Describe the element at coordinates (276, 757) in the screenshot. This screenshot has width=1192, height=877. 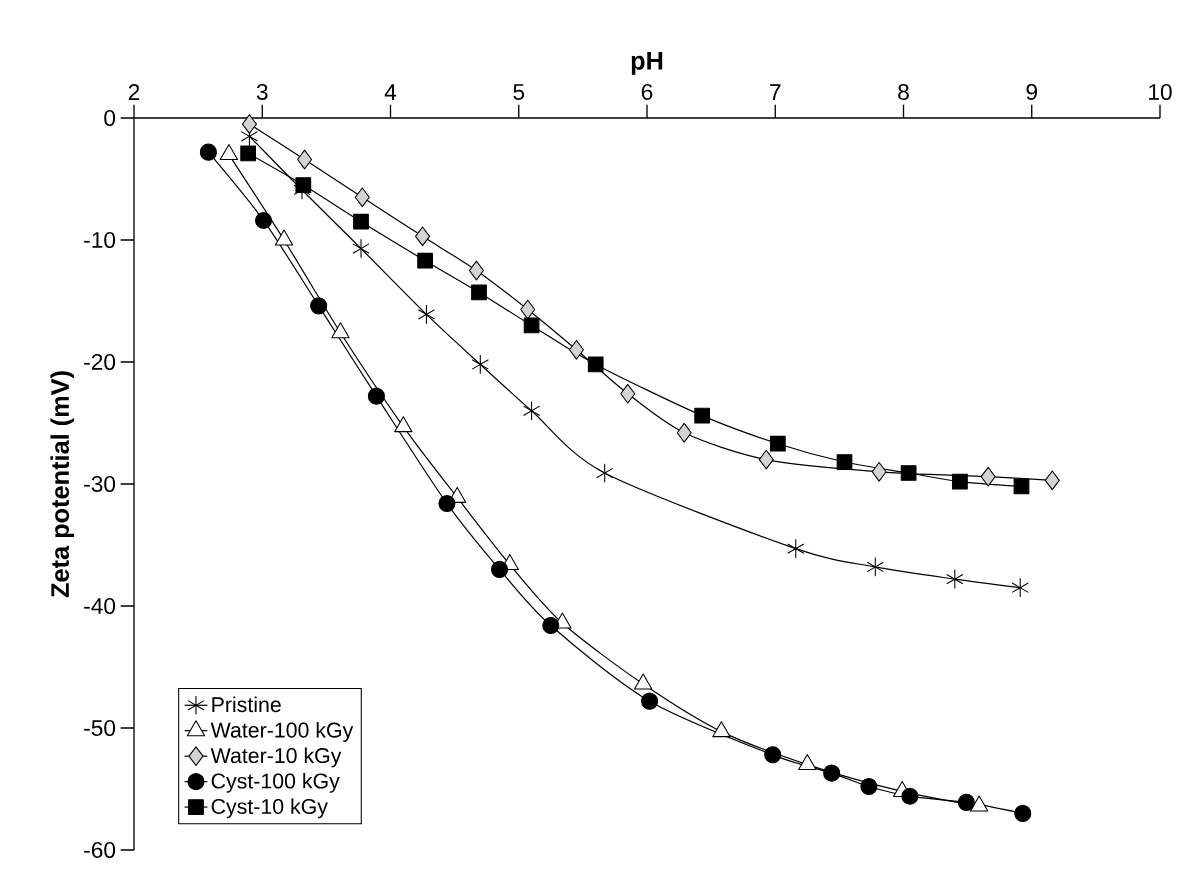
I see `legend-label: Water-10 kGy` at that location.